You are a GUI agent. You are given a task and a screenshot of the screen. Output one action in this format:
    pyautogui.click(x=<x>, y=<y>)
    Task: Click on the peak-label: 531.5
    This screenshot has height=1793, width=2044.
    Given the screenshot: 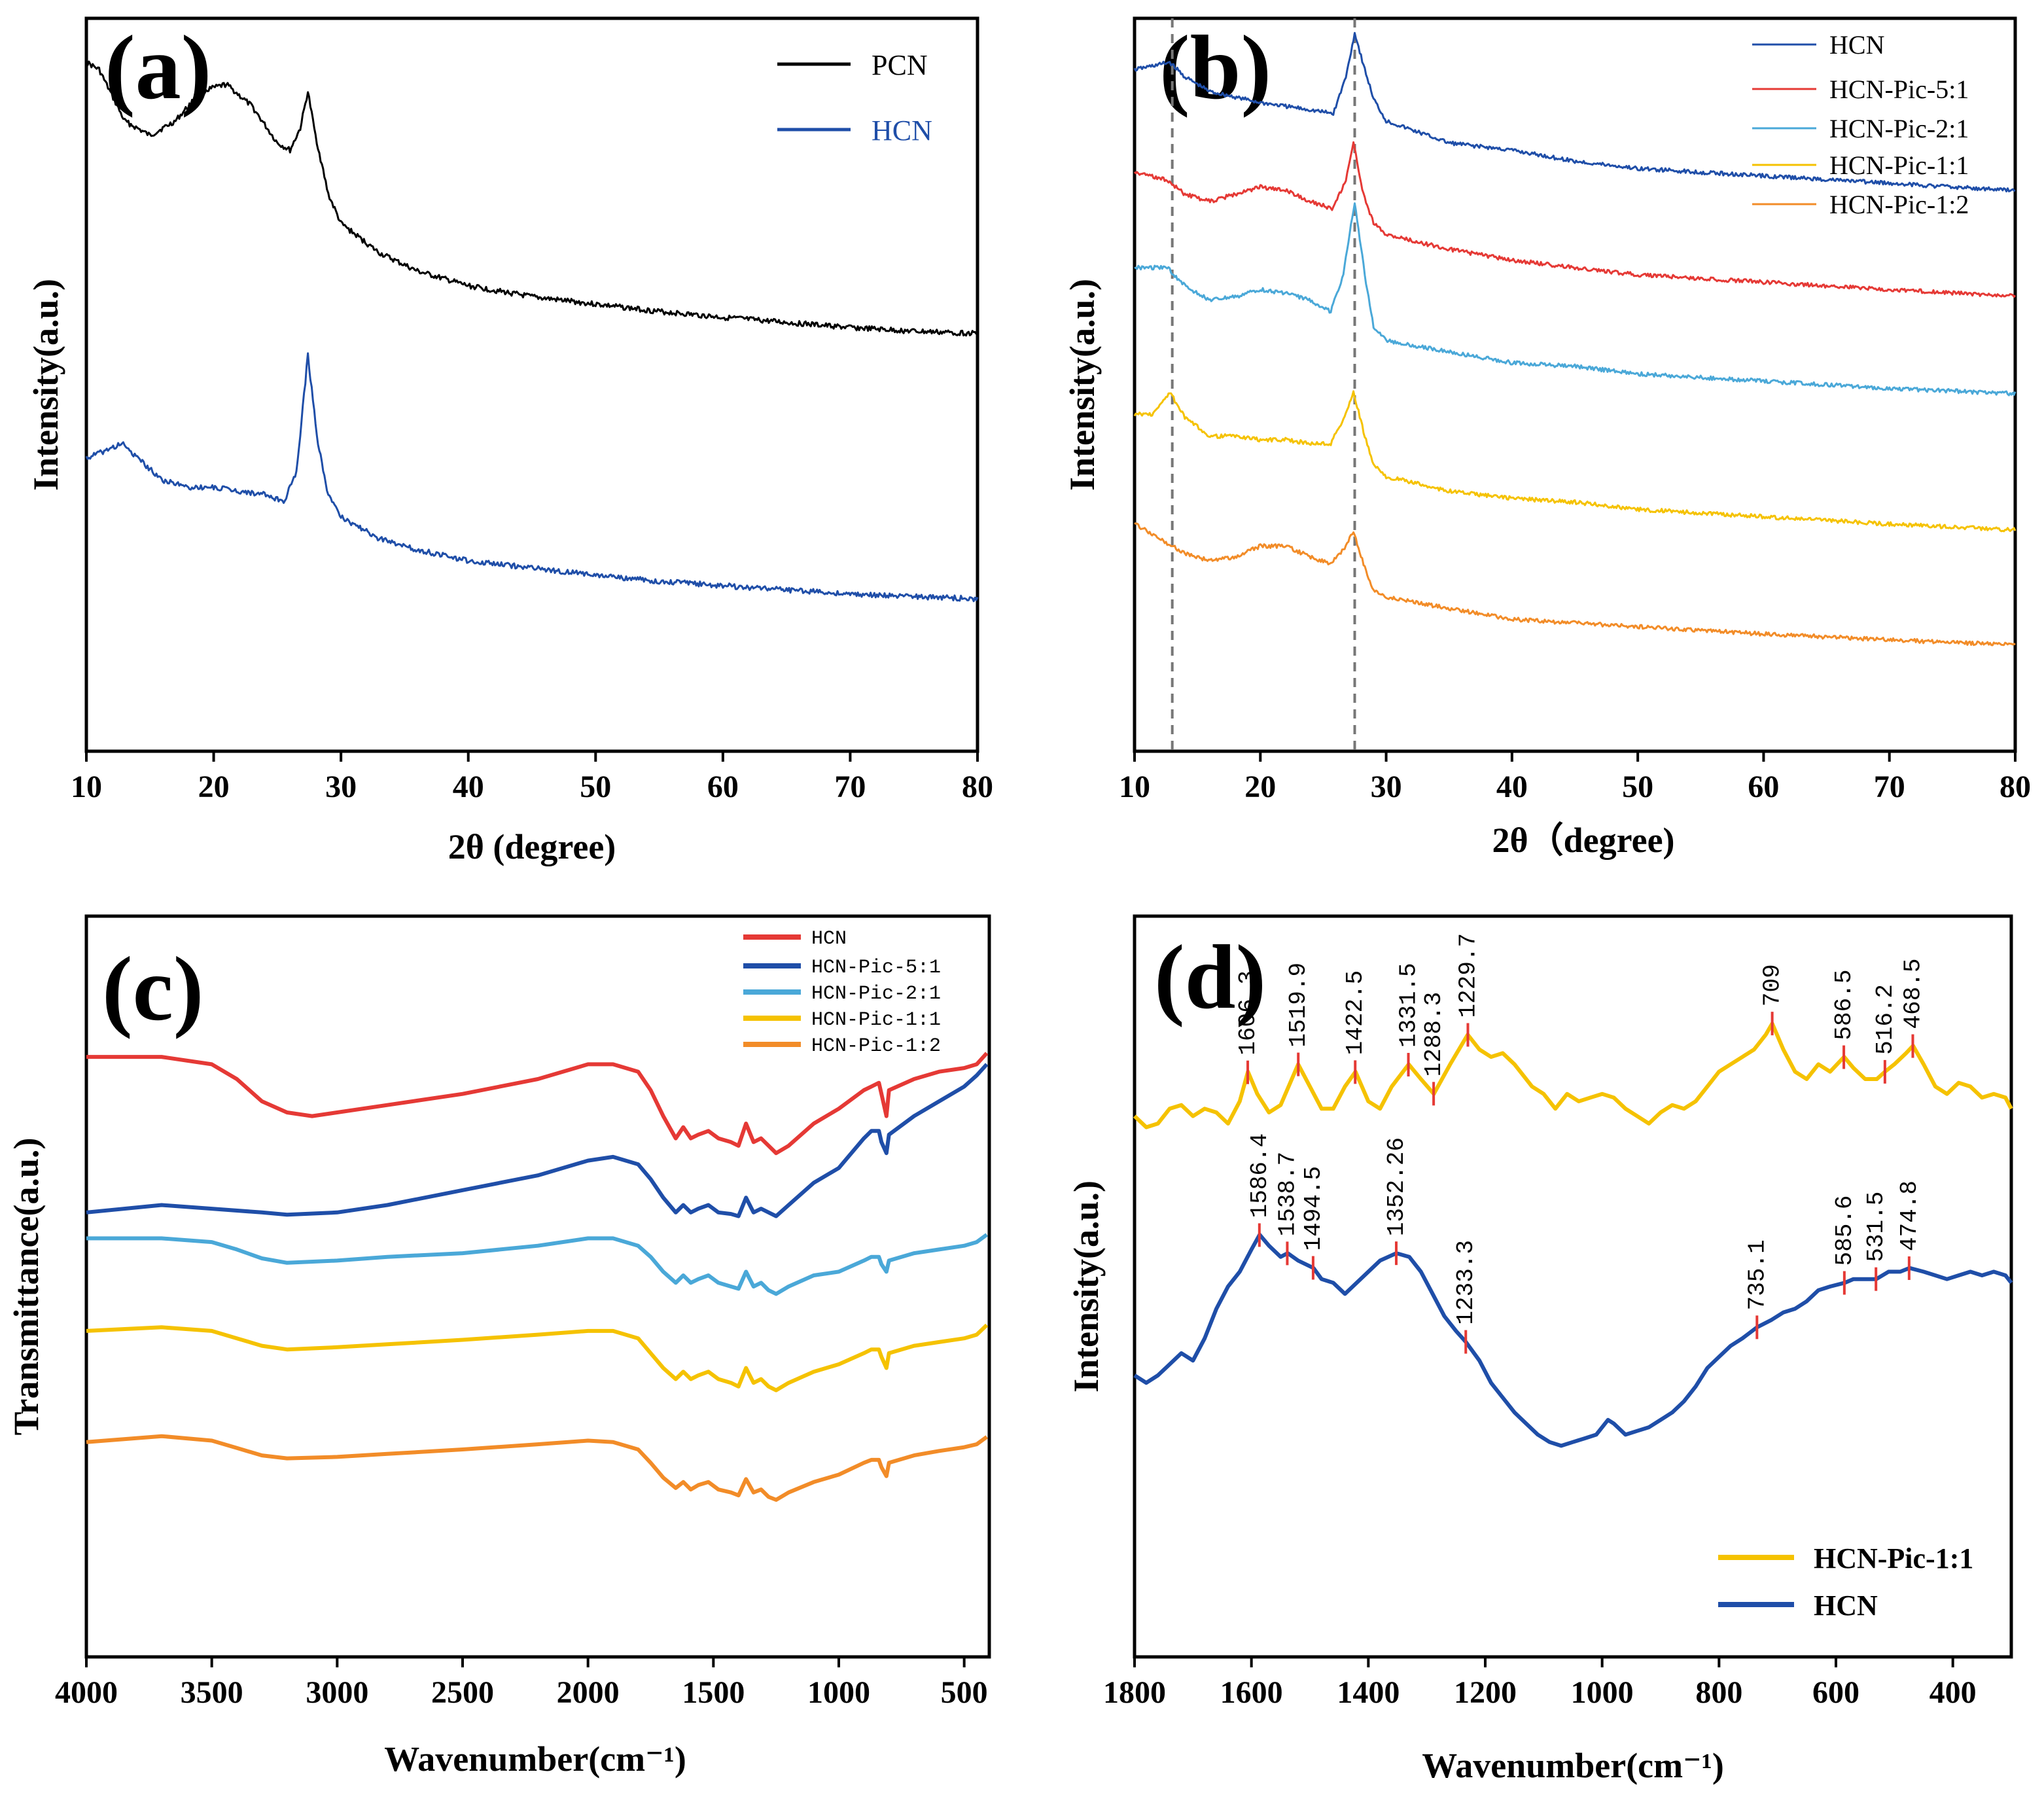 What is the action you would take?
    pyautogui.click(x=1876, y=1227)
    